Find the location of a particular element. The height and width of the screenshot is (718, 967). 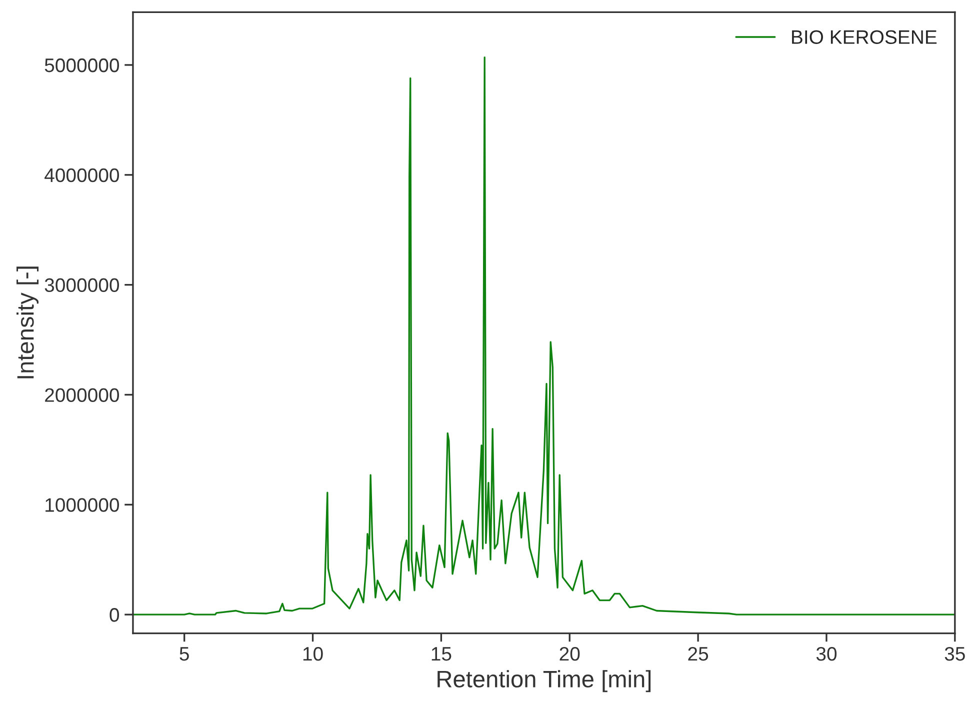

x-tick-label: 10 is located at coordinates (313, 653).